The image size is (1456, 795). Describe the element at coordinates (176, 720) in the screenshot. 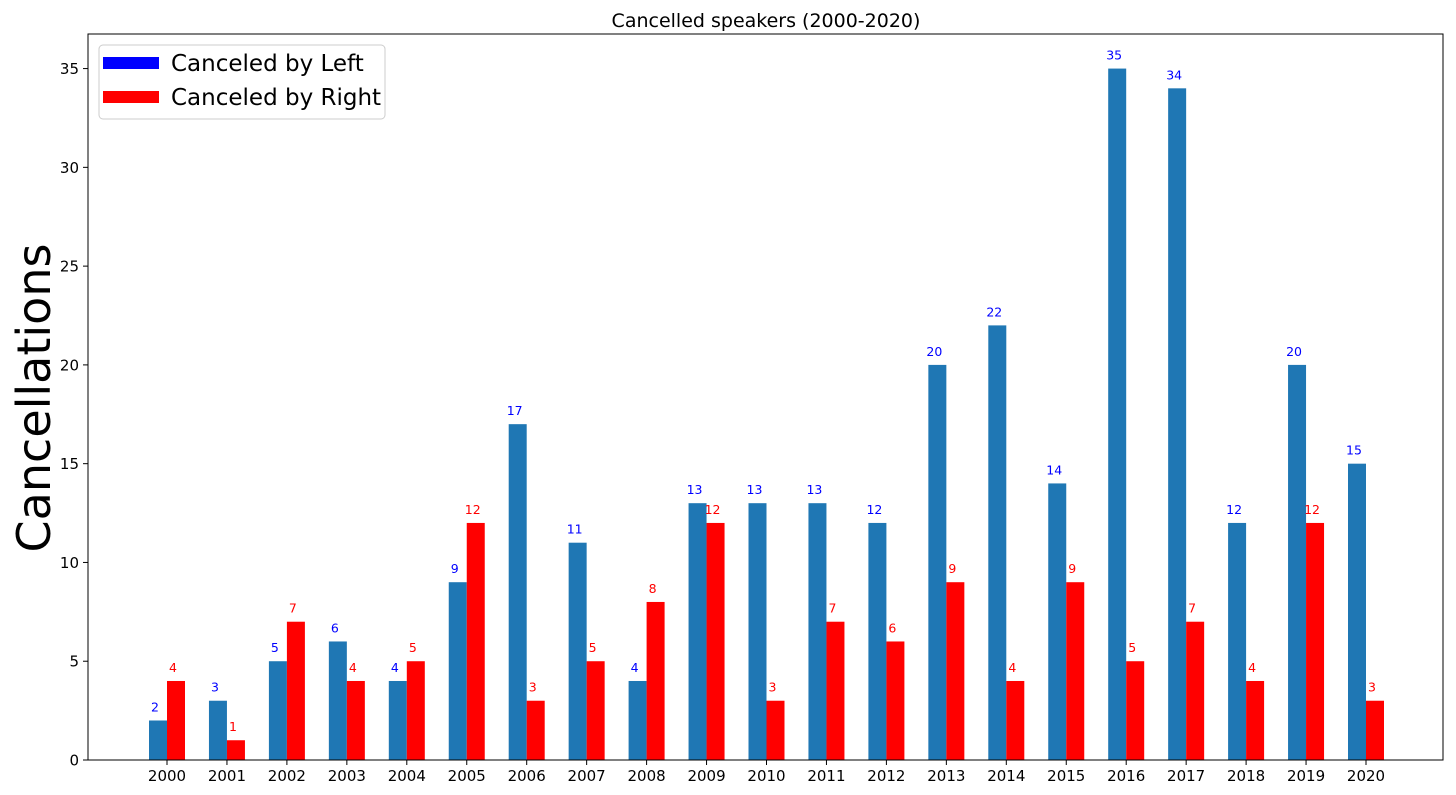

I see `bar-right-2000` at that location.